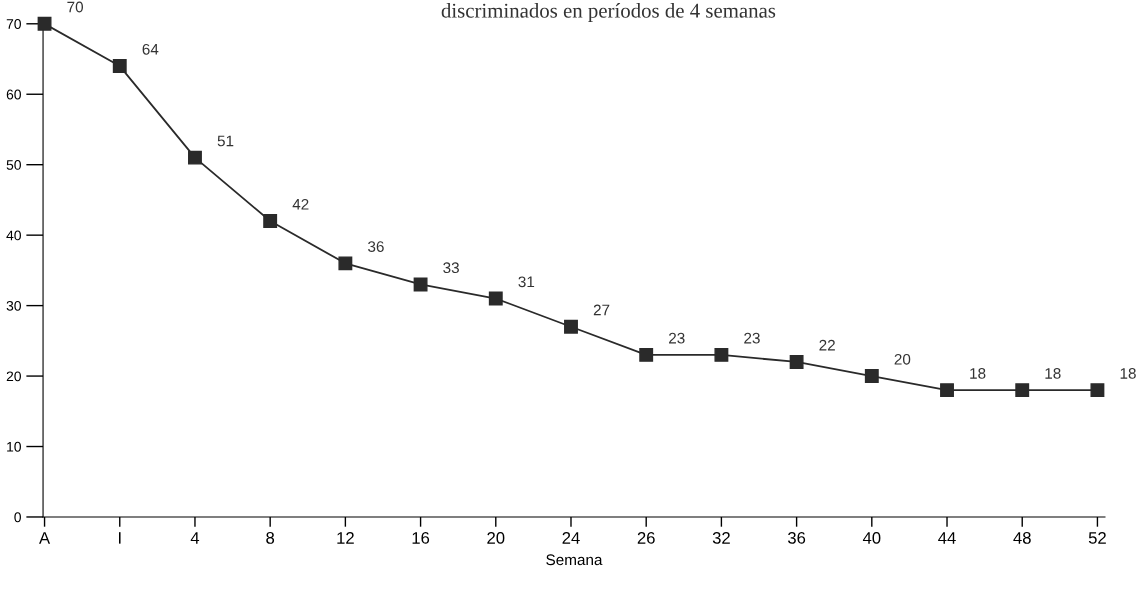  What do you see at coordinates (1097, 538) in the screenshot?
I see `x-tick-label: 52` at bounding box center [1097, 538].